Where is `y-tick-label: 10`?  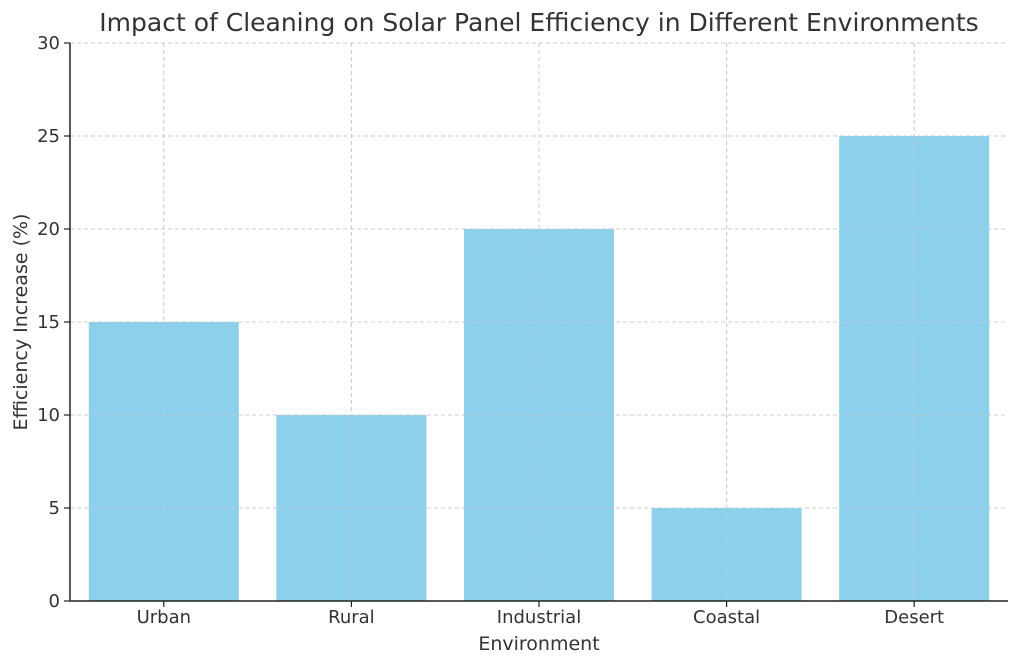
y-tick-label: 10 is located at coordinates (48, 415).